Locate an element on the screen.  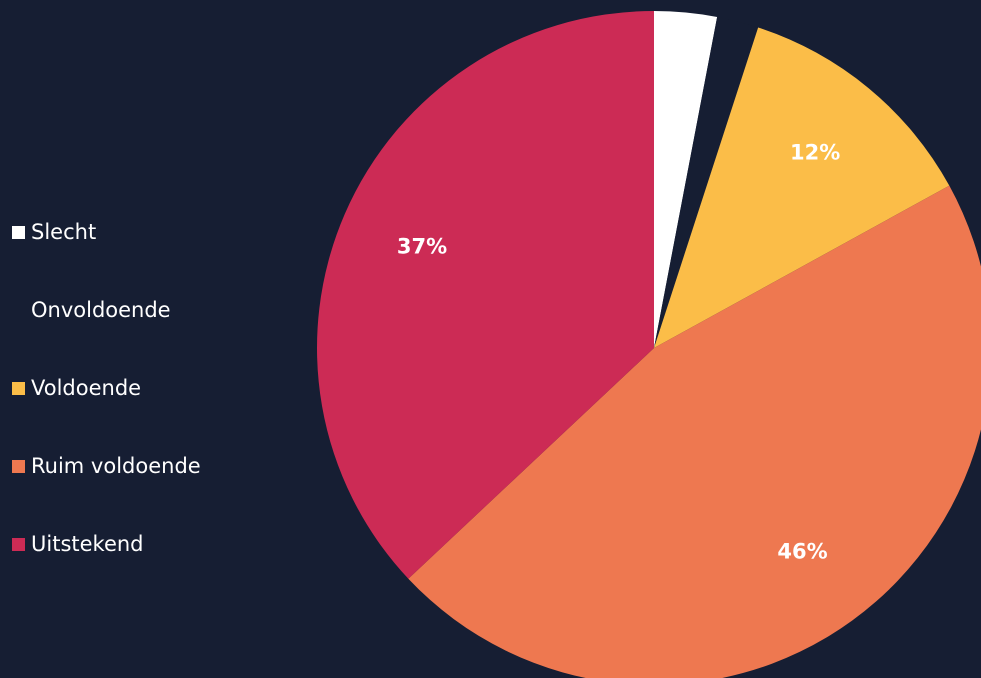
pie-slice-onvoldoende is located at coordinates (706, 182).